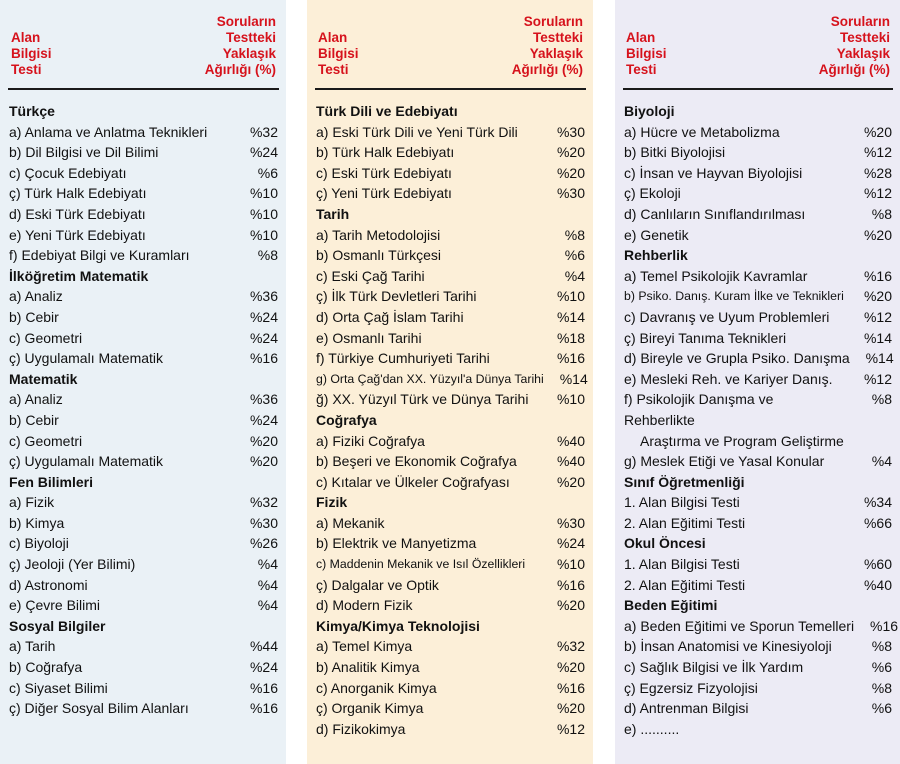  What do you see at coordinates (450, 482) in the screenshot?
I see `subject-row: c) Kıtalar ve Ülkeler Coğrafyası %20` at bounding box center [450, 482].